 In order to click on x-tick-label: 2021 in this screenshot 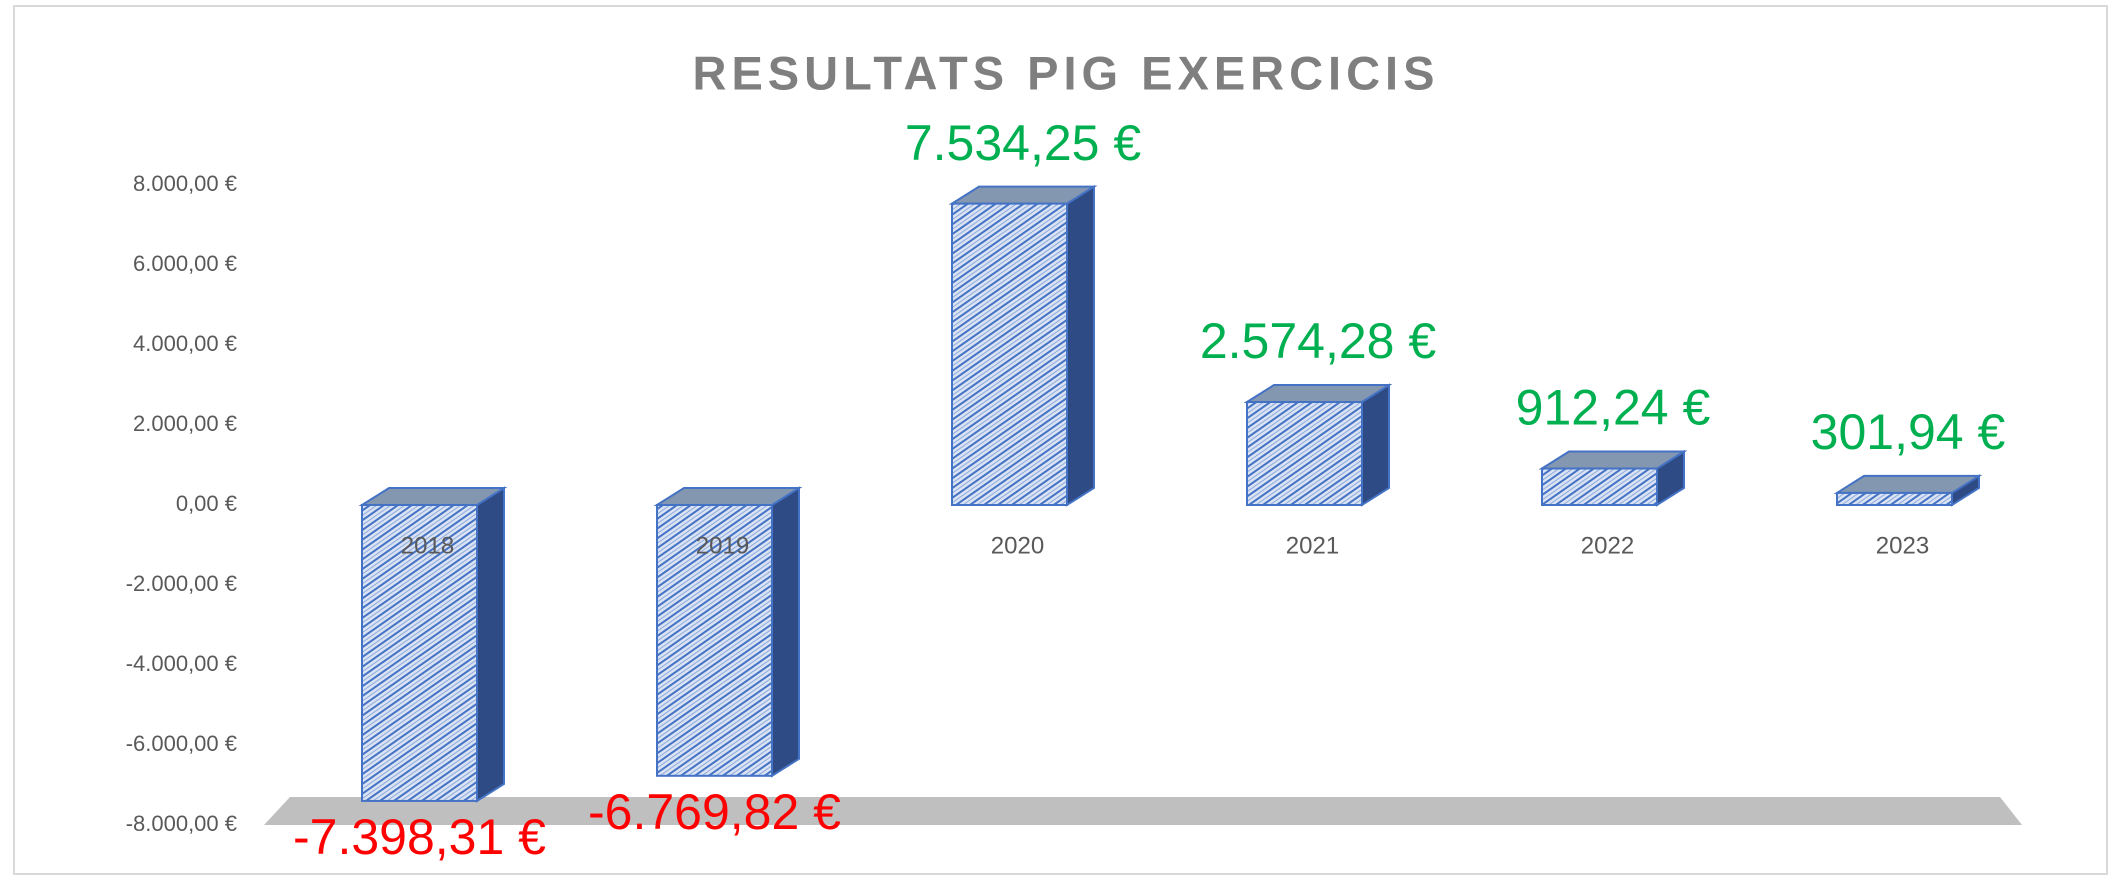, I will do `click(1312, 545)`.